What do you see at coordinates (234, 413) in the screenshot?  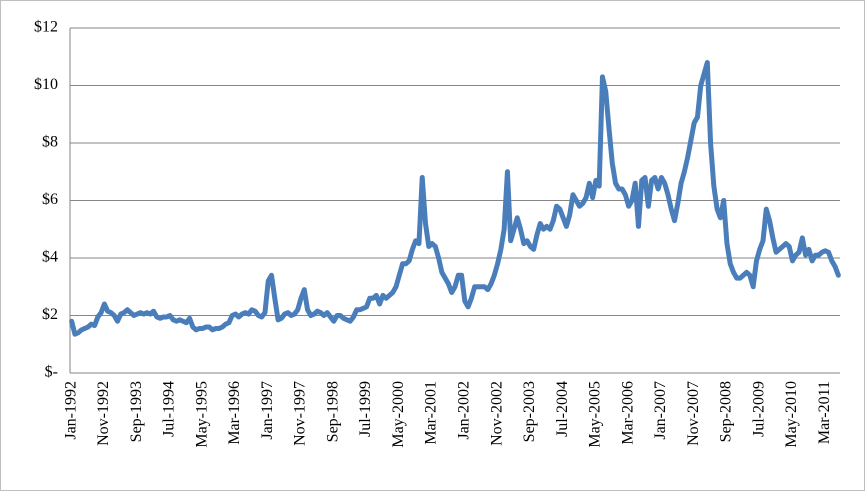 I see `x-tick-label: Mar-1996` at bounding box center [234, 413].